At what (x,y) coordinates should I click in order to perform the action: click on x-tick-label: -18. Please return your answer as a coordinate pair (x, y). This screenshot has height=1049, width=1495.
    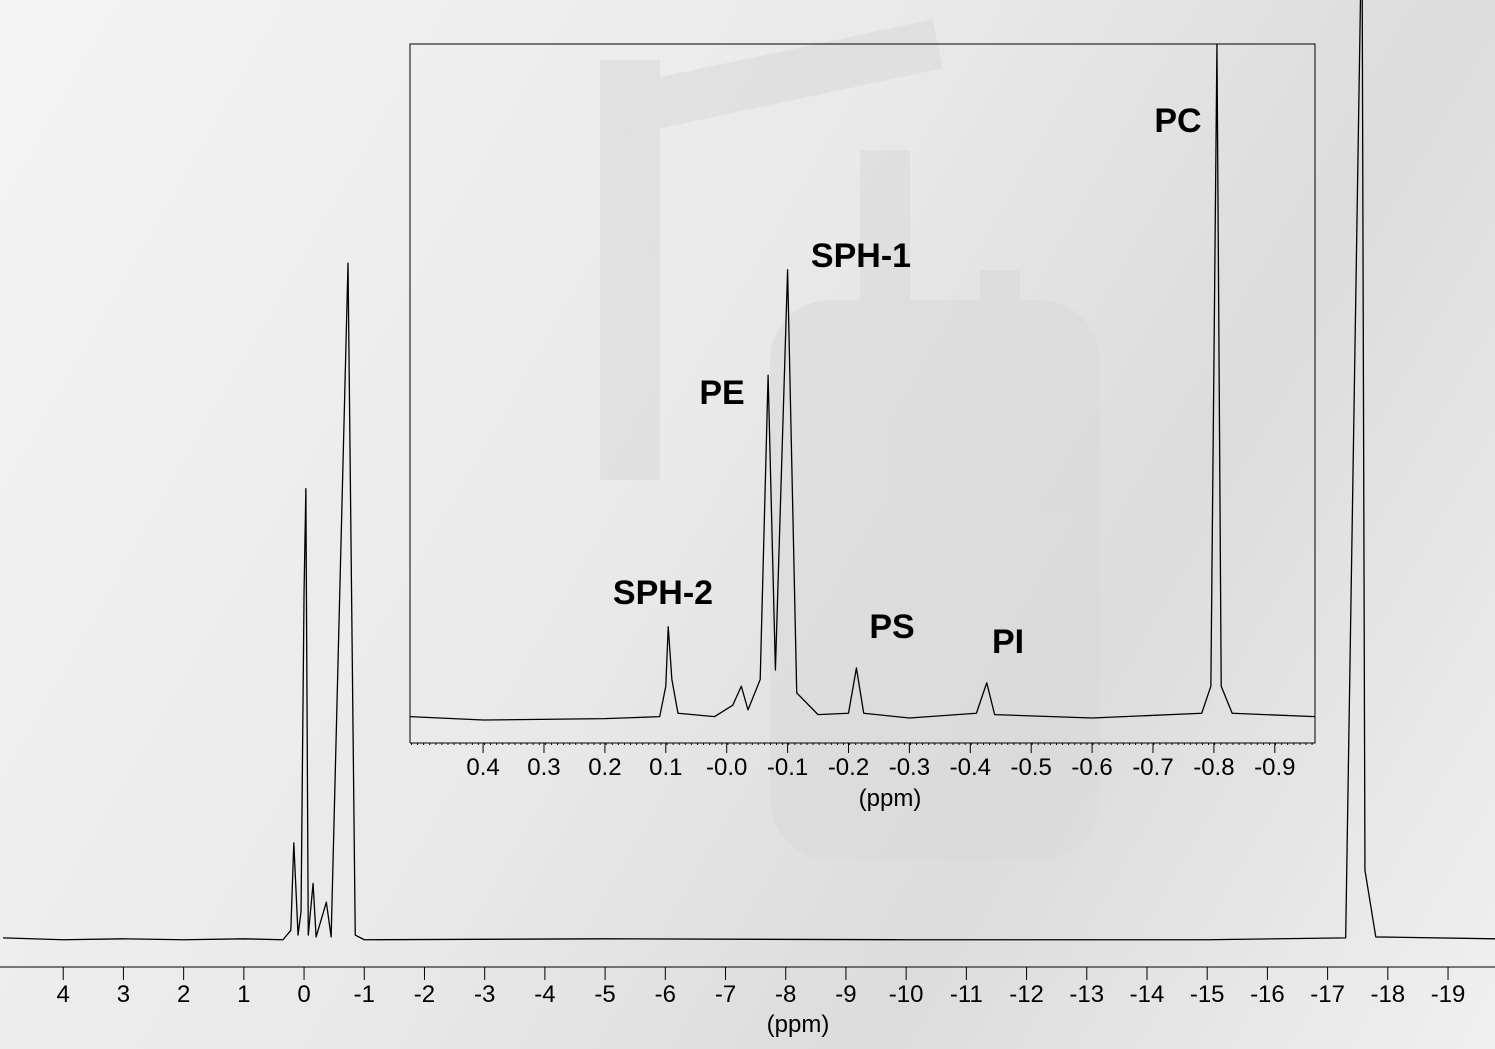
    Looking at the image, I should click on (1387, 994).